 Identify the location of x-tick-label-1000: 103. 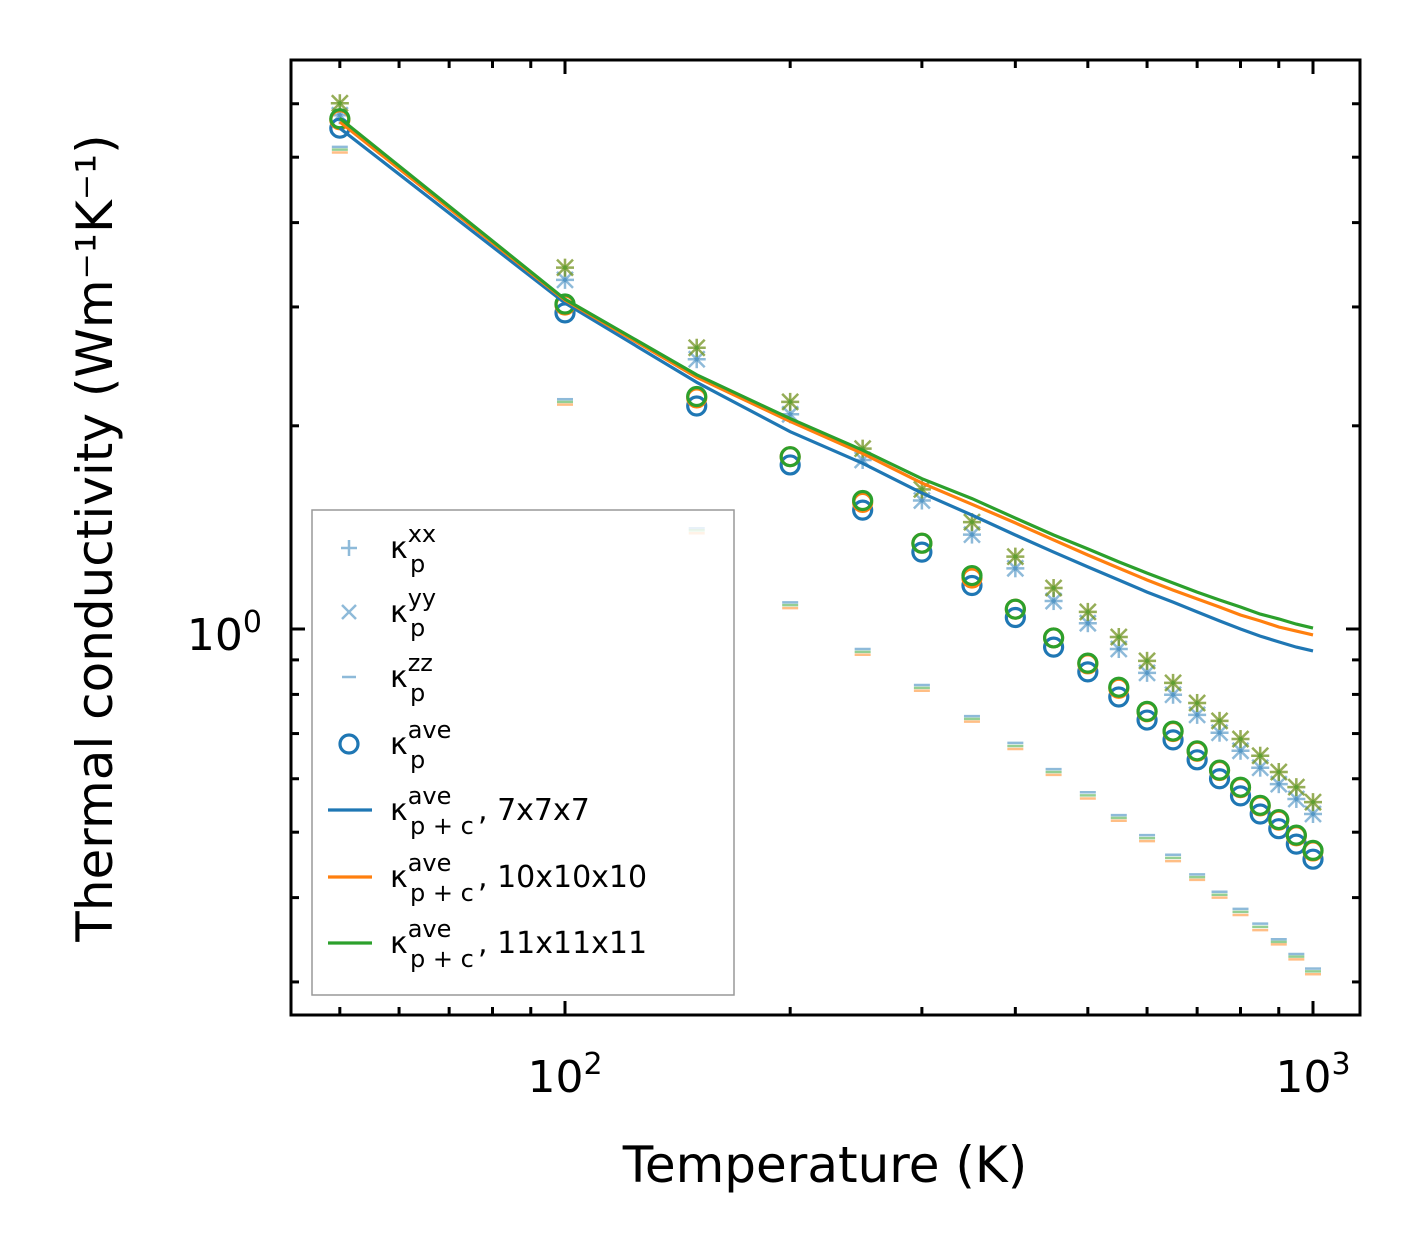
(1312, 1075).